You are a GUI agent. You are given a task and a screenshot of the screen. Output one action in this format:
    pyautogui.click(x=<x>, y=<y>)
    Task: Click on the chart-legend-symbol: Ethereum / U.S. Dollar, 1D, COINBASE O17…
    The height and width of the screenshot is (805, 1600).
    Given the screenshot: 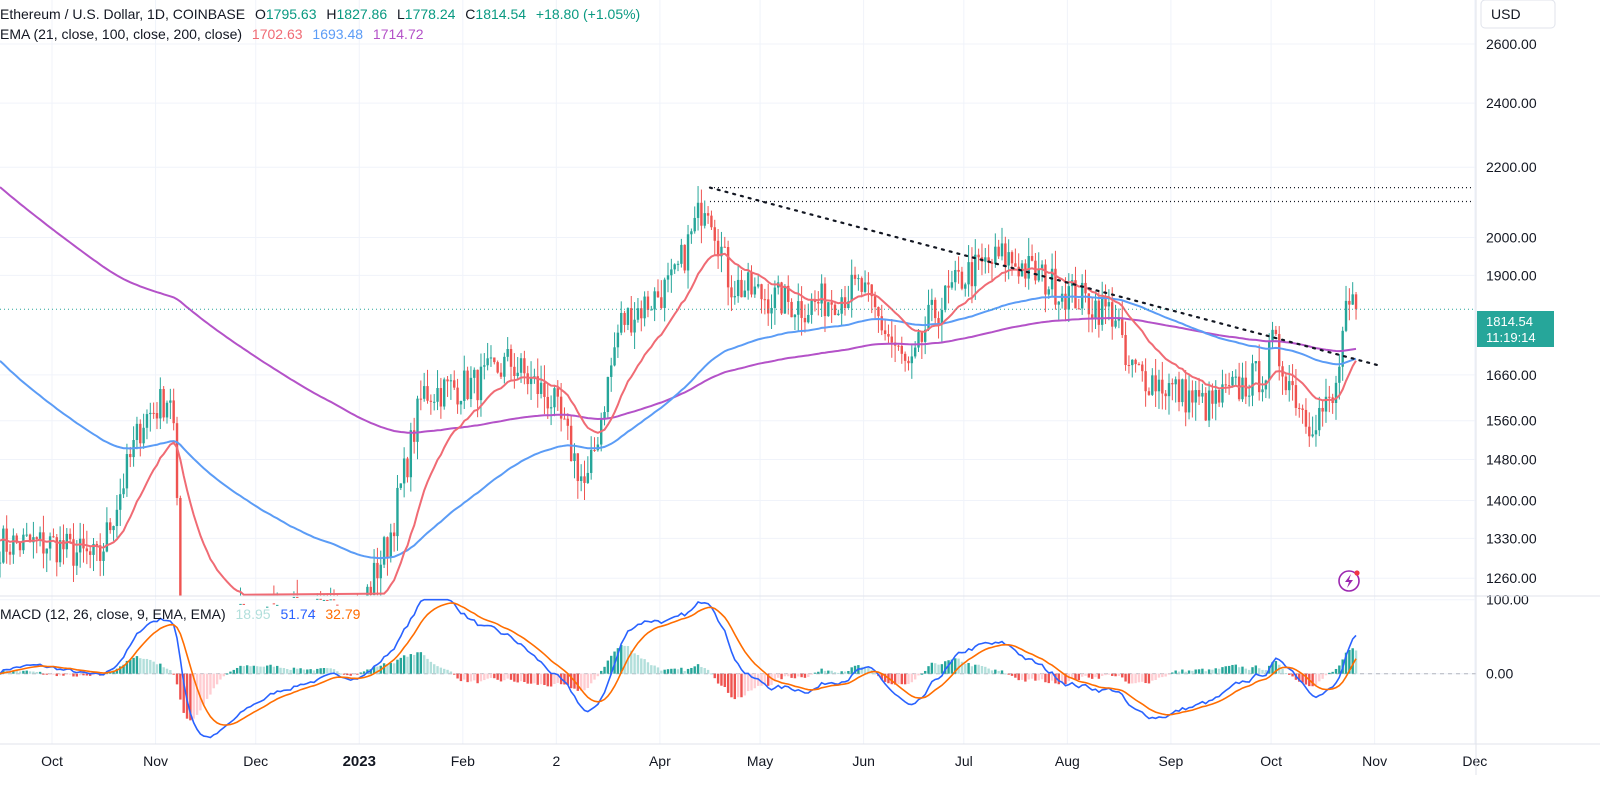 What is the action you would take?
    pyautogui.click(x=320, y=14)
    